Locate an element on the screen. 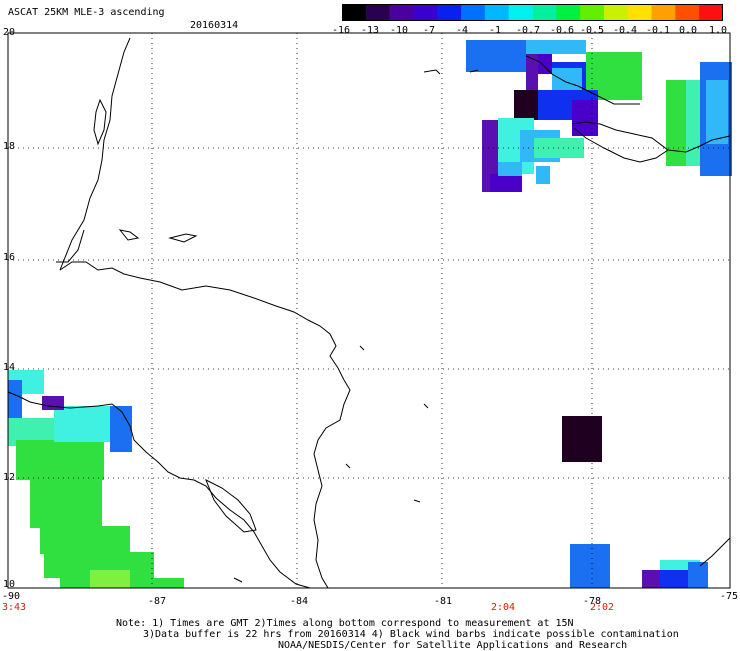 The width and height of the screenshot is (740, 651). colorbar-tick-label: -0.7 is located at coordinates (528, 30).